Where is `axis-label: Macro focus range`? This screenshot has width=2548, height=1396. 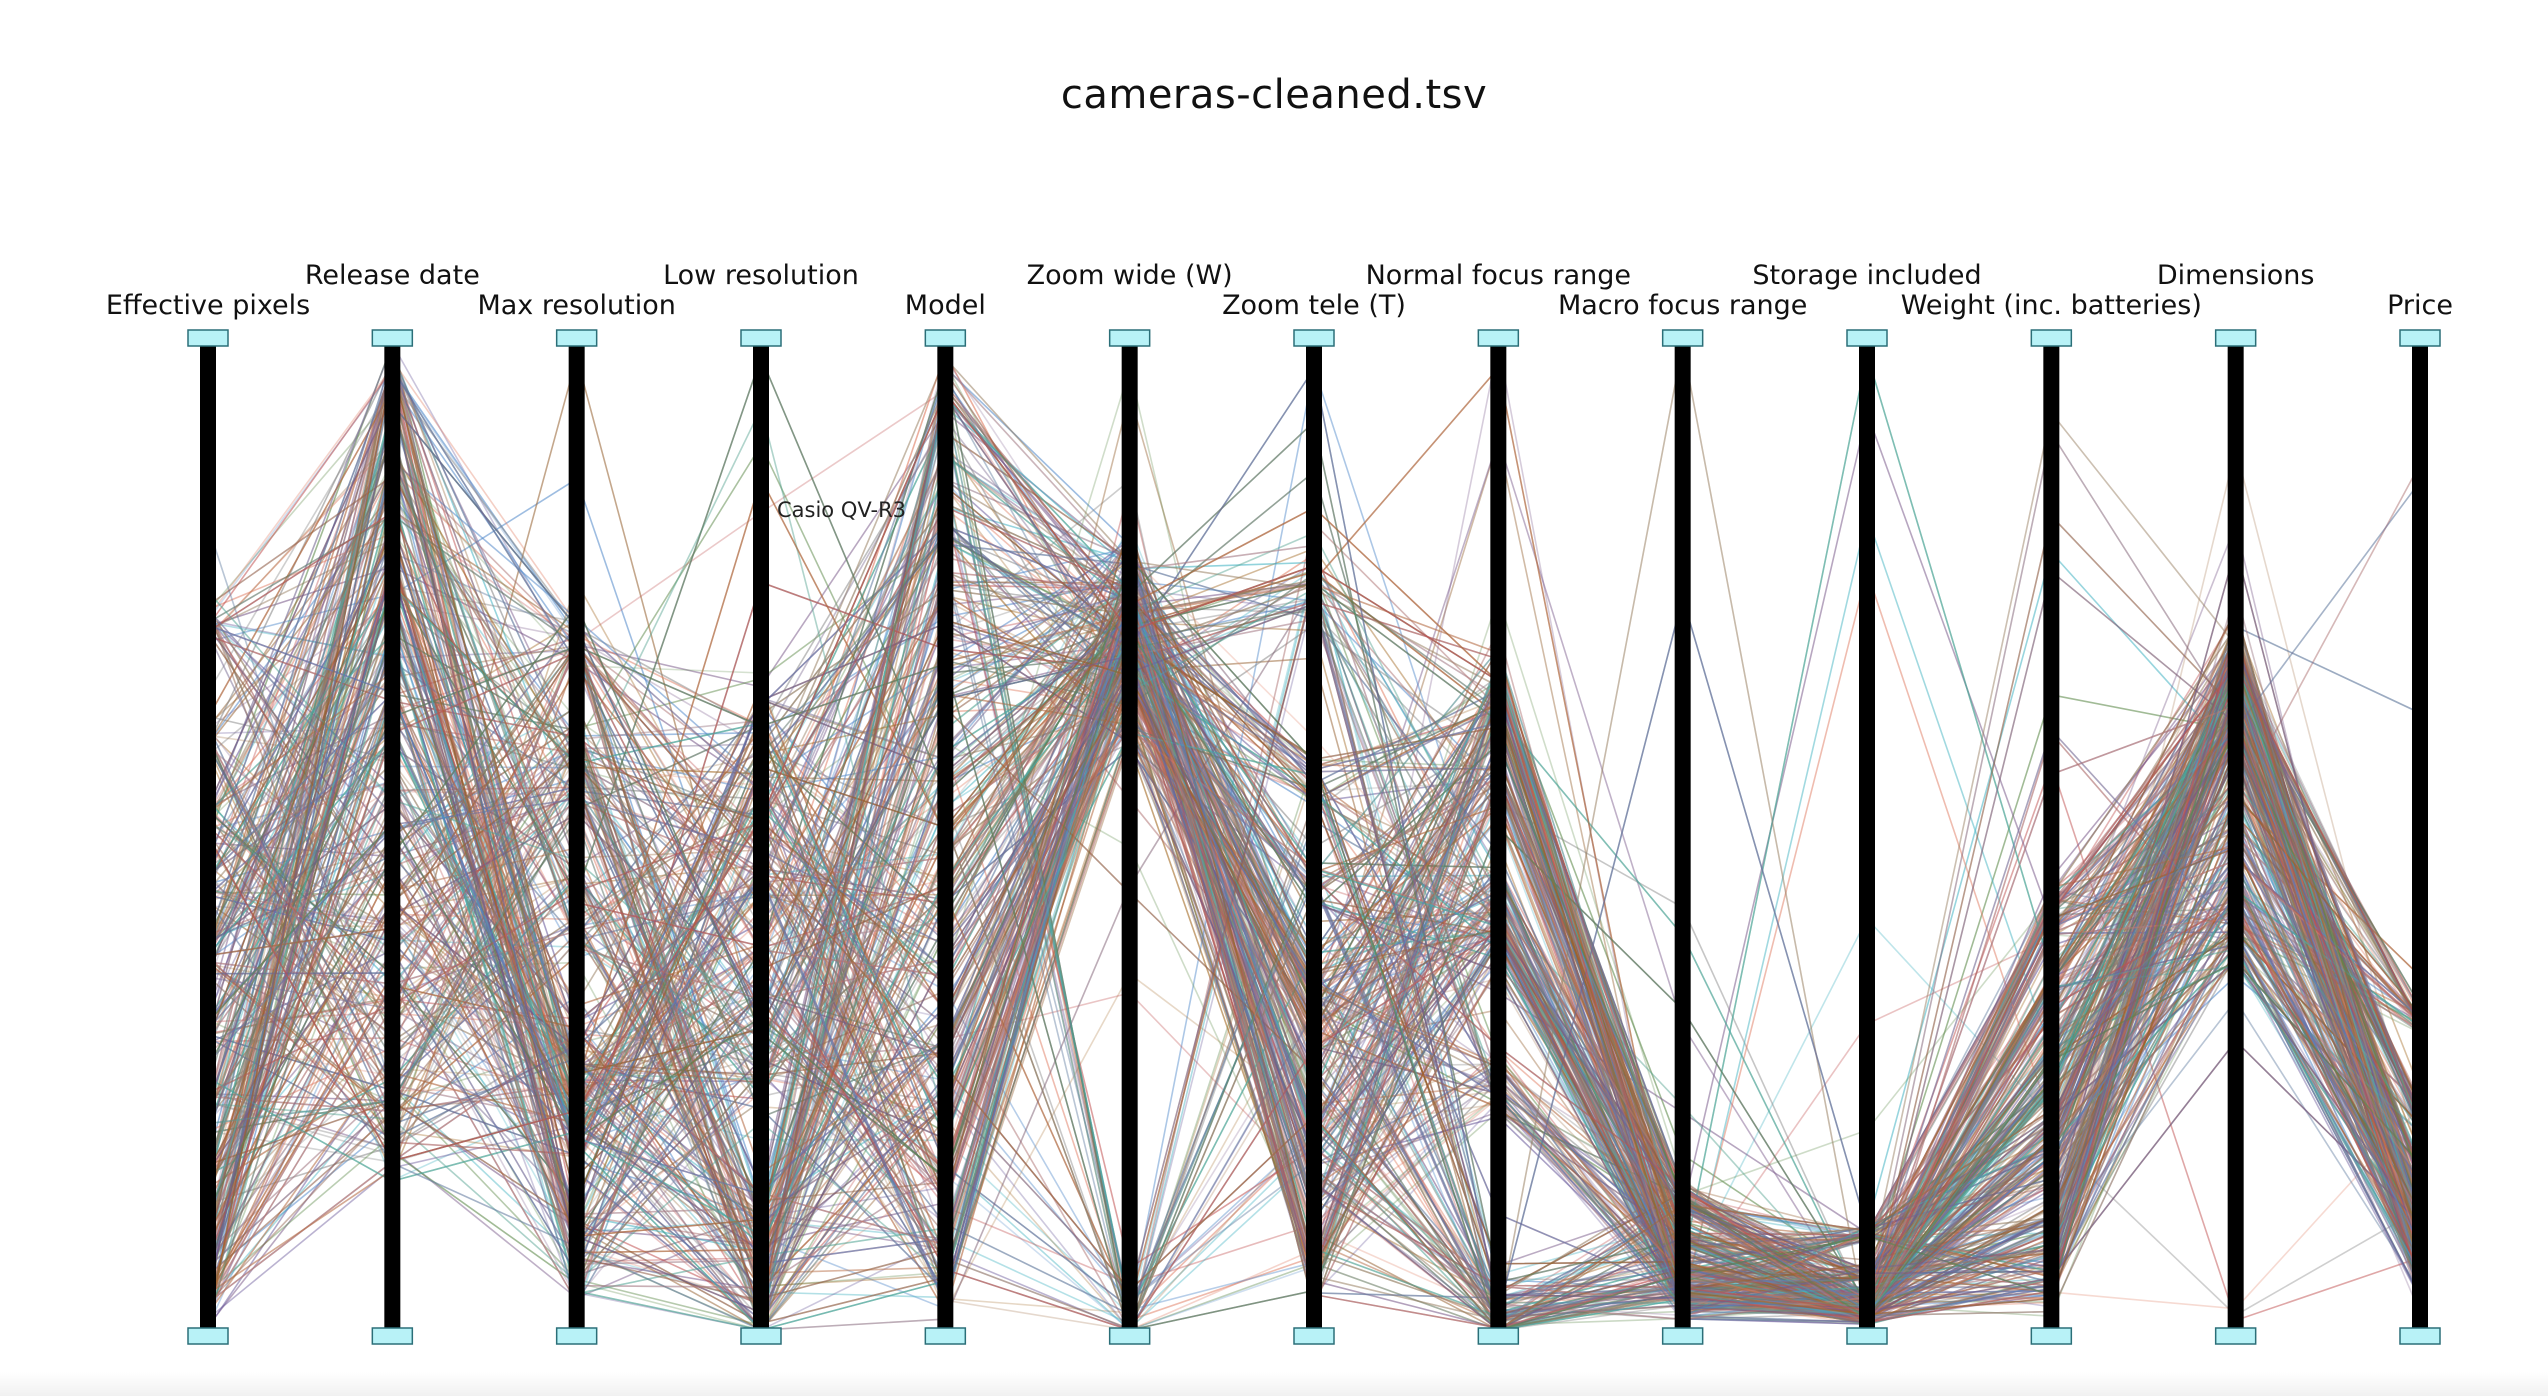 axis-label: Macro focus range is located at coordinates (1682, 305).